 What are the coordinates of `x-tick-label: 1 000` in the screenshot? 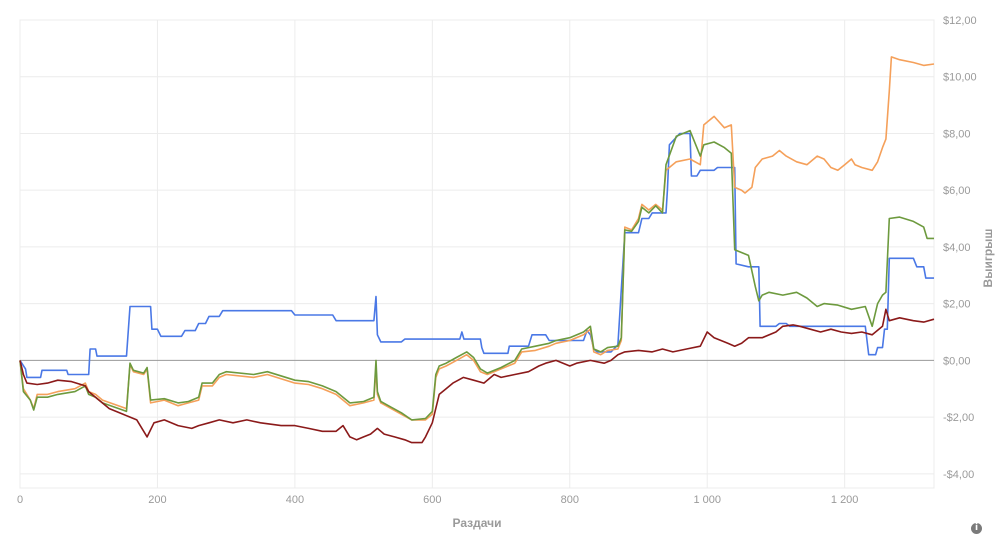 It's located at (707, 500).